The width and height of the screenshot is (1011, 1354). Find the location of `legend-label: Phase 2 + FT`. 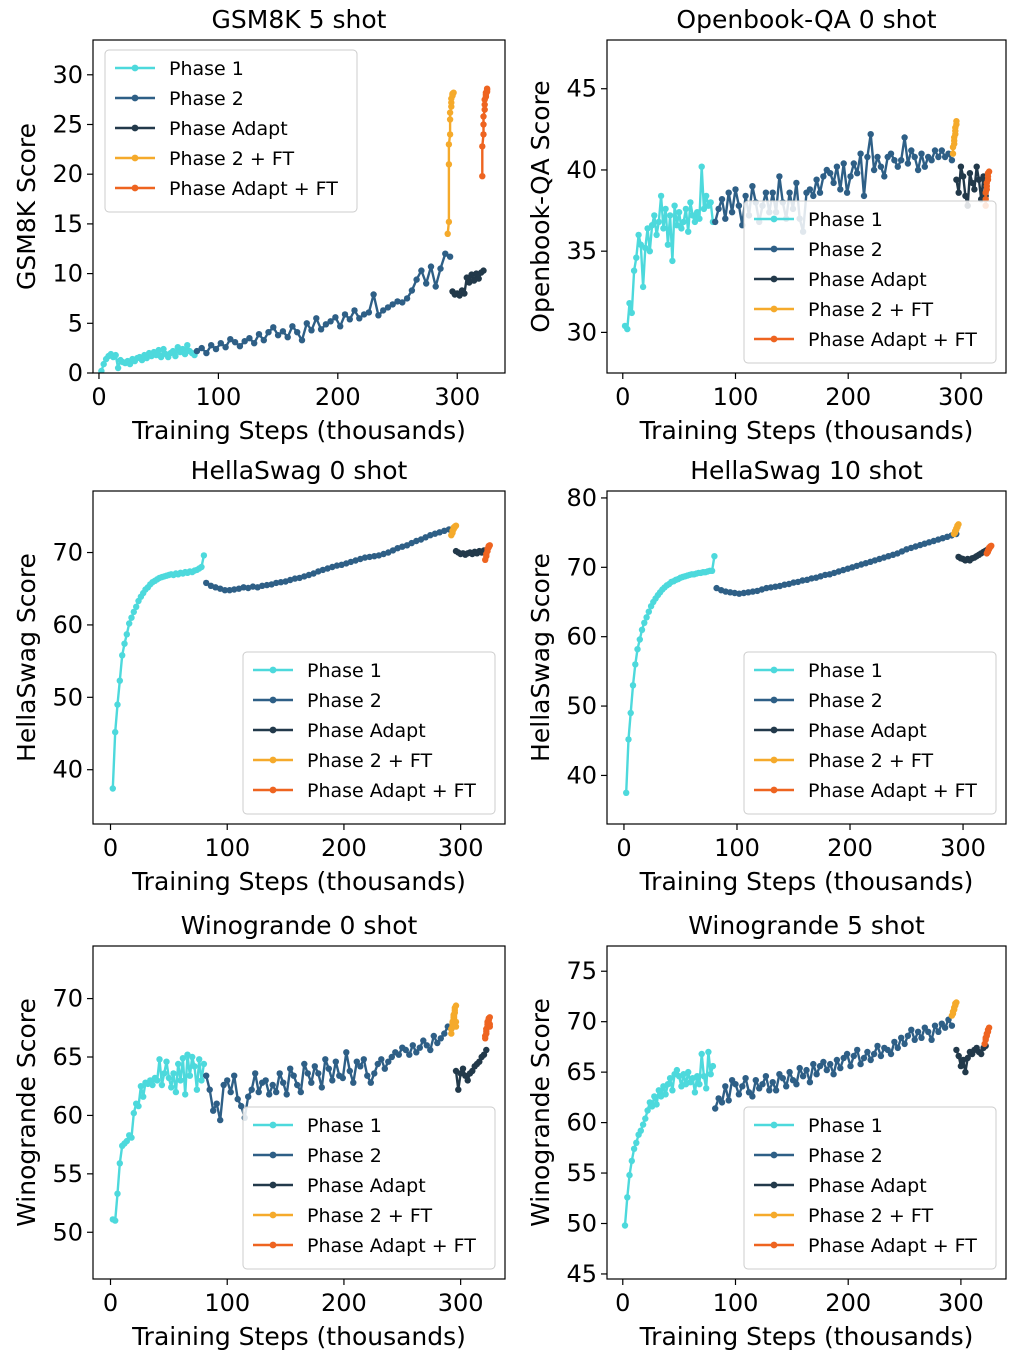

legend-label: Phase 2 + FT is located at coordinates (870, 1216).